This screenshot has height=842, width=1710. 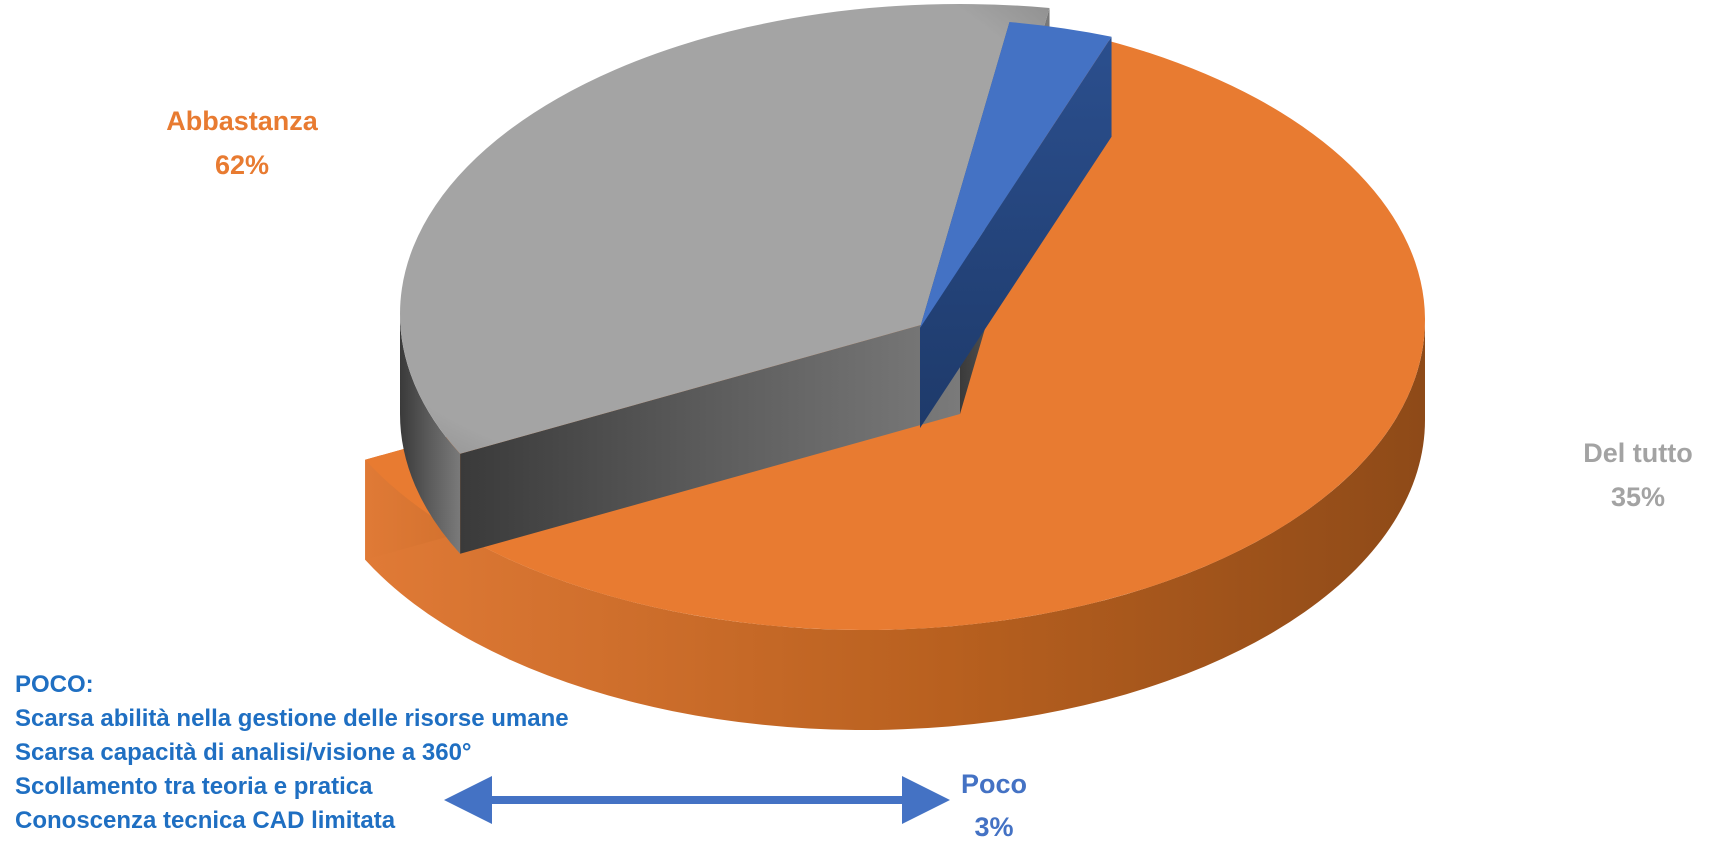 What do you see at coordinates (205, 820) in the screenshot?
I see `notes-item: Conoscenza tecnica CAD limitata` at bounding box center [205, 820].